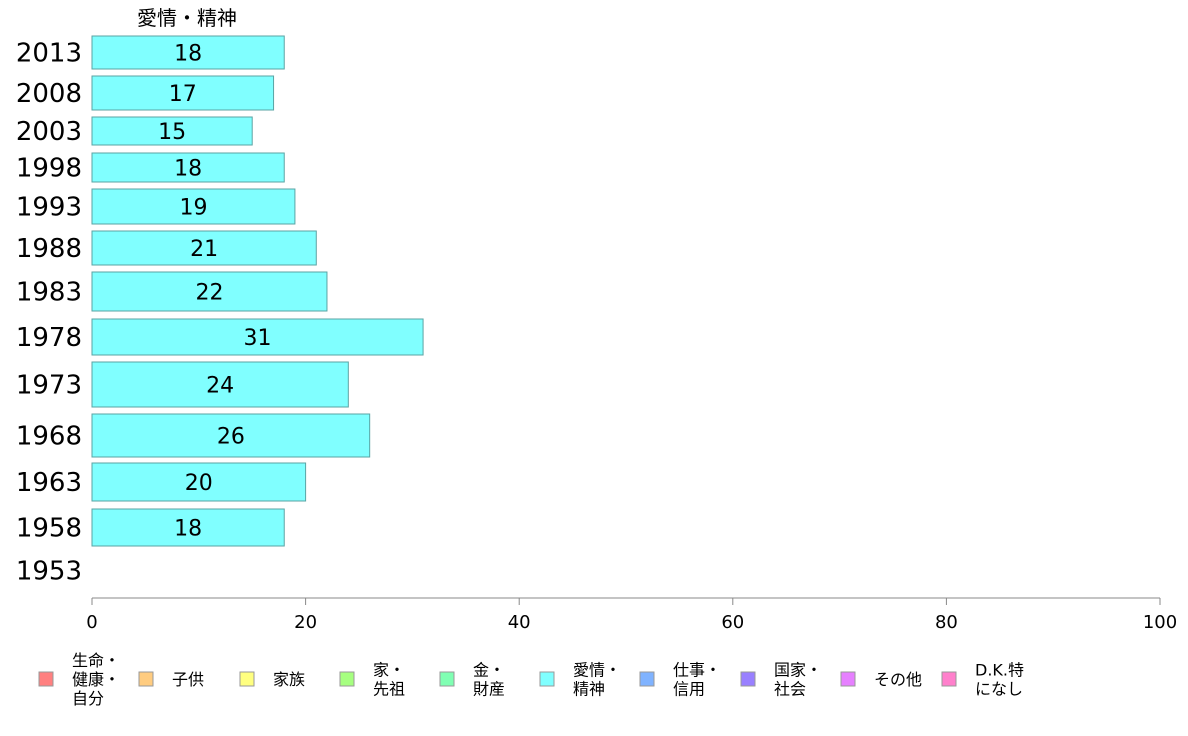  Describe the element at coordinates (49, 338) in the screenshot. I see `year-label: 1978` at that location.